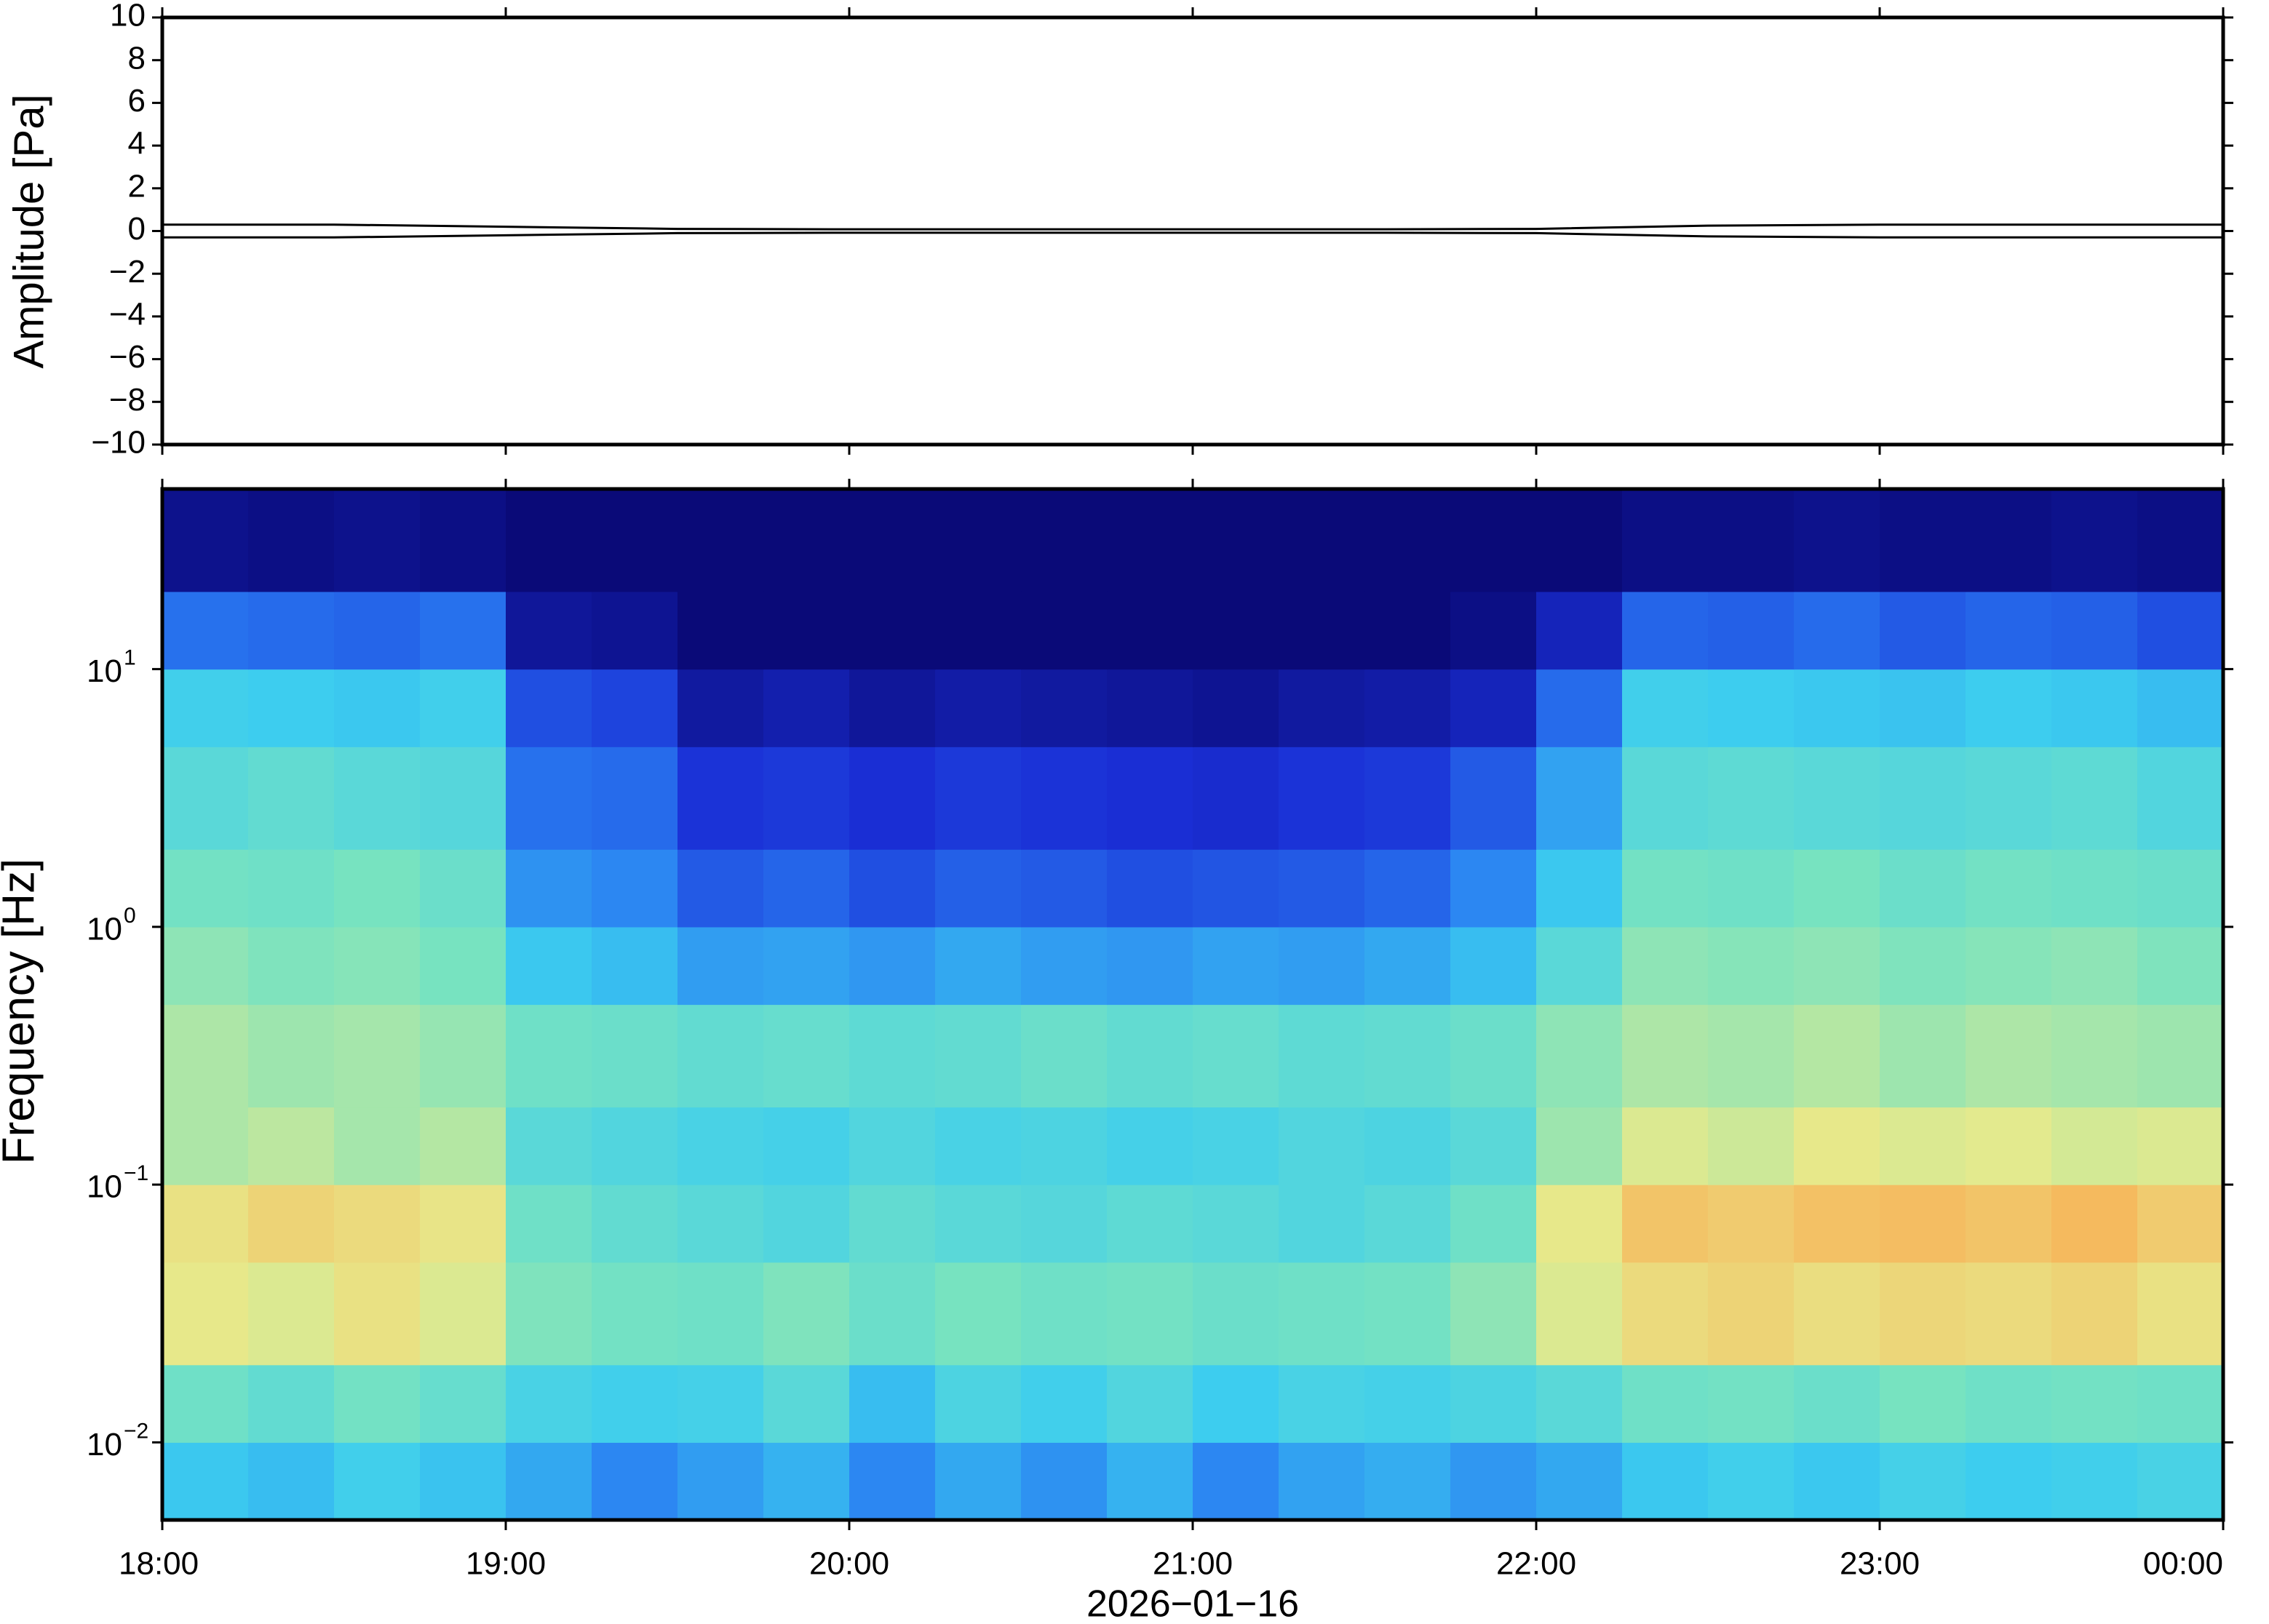 The height and width of the screenshot is (1624, 2269). Describe the element at coordinates (130, 658) in the screenshot. I see `y-tick-exponent: 1` at that location.